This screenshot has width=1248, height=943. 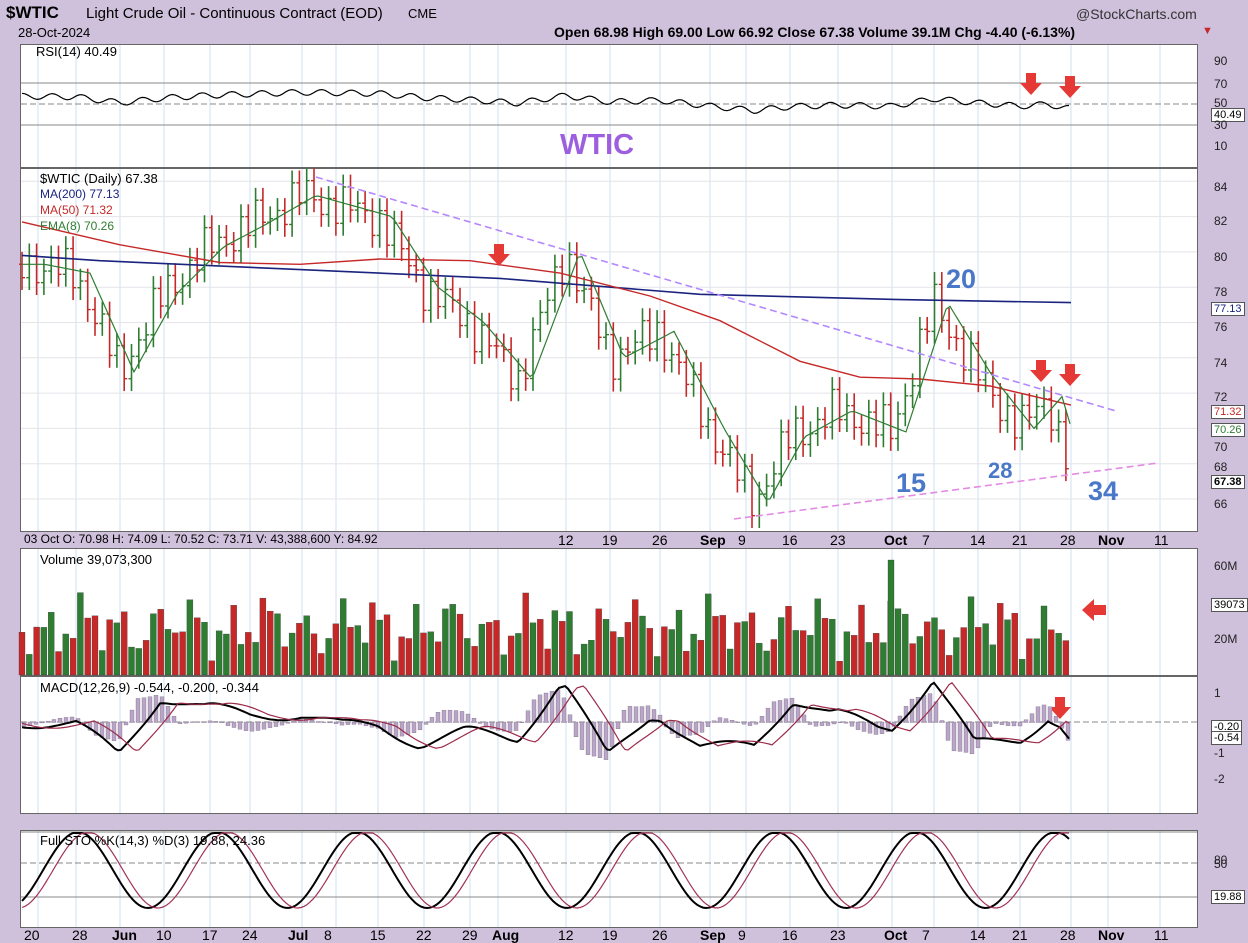 What do you see at coordinates (978, 935) in the screenshot?
I see `x-tick-label: 14` at bounding box center [978, 935].